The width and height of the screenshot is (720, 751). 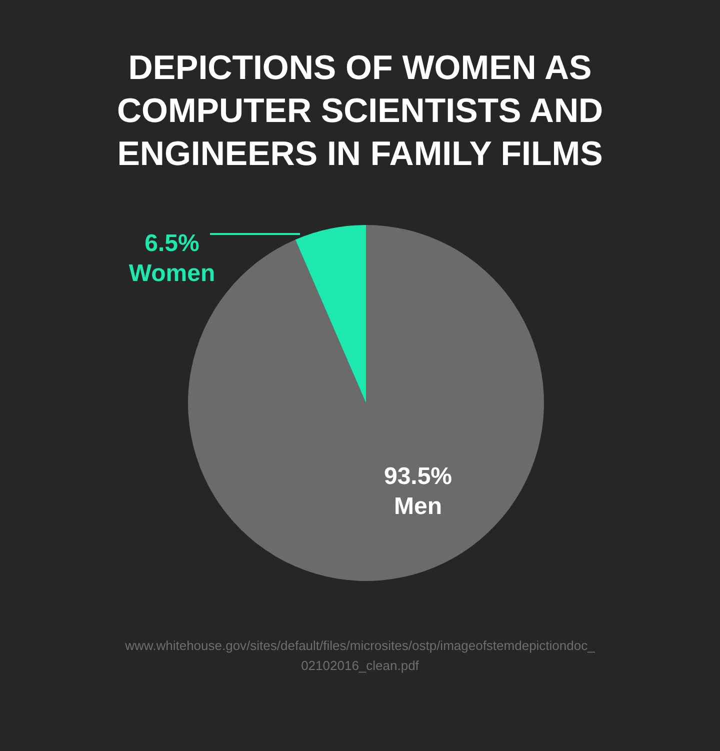 I want to click on slice-label: Men, so click(x=418, y=506).